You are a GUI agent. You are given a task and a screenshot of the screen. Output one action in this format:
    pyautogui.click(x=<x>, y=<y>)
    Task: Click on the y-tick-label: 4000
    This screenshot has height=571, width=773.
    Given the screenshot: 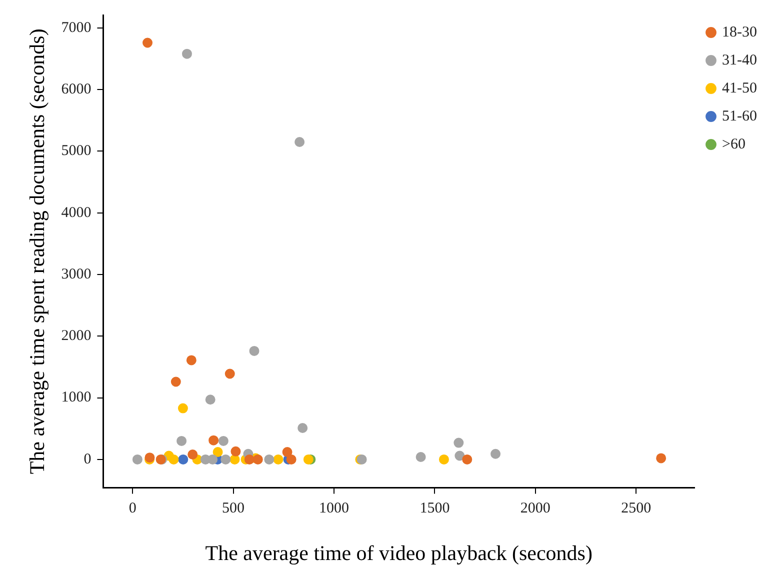 What is the action you would take?
    pyautogui.click(x=76, y=212)
    